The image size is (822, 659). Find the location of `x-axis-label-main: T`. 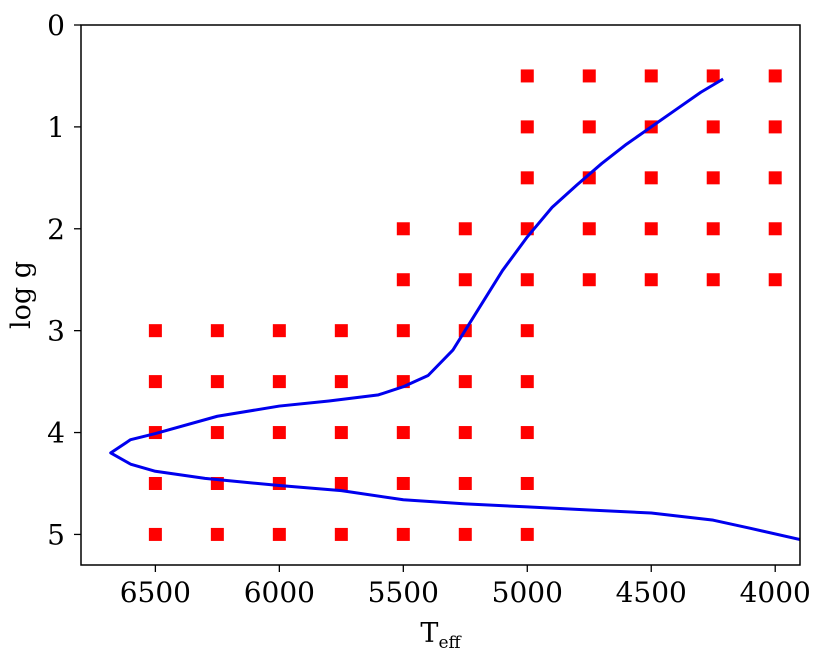

x-axis-label-main: T is located at coordinates (429, 633).